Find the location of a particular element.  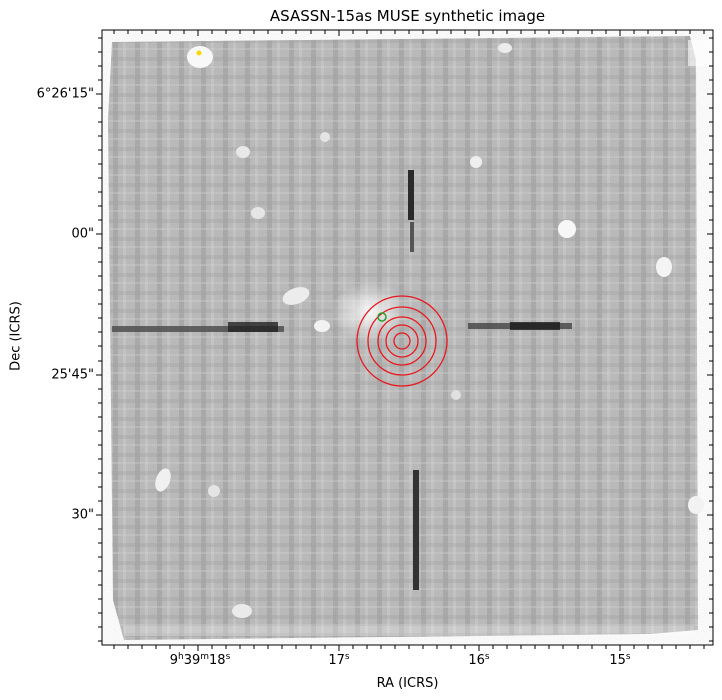

x-tick-label: 15s is located at coordinates (620, 660).